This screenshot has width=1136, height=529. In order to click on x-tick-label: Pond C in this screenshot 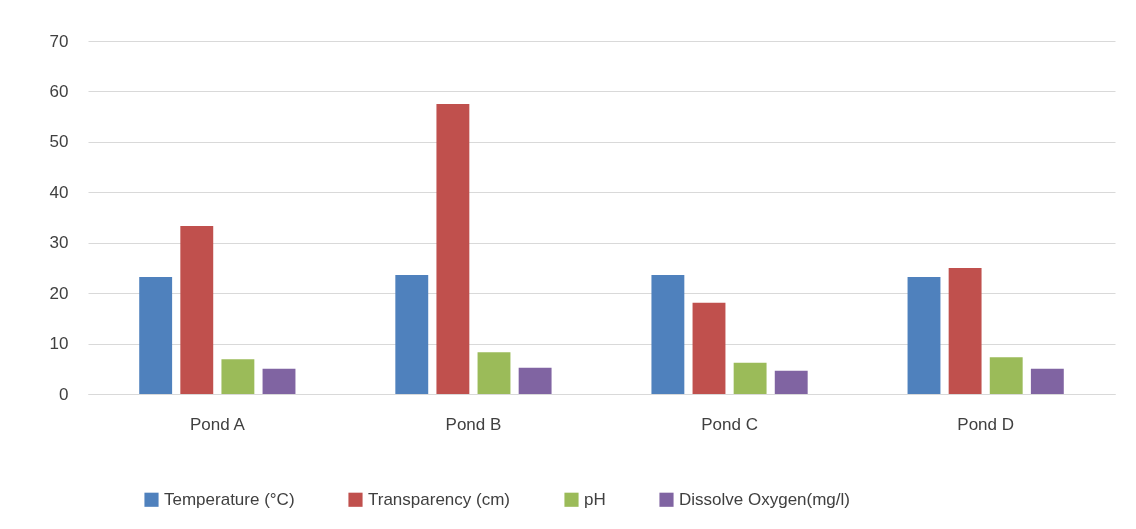, I will do `click(729, 424)`.